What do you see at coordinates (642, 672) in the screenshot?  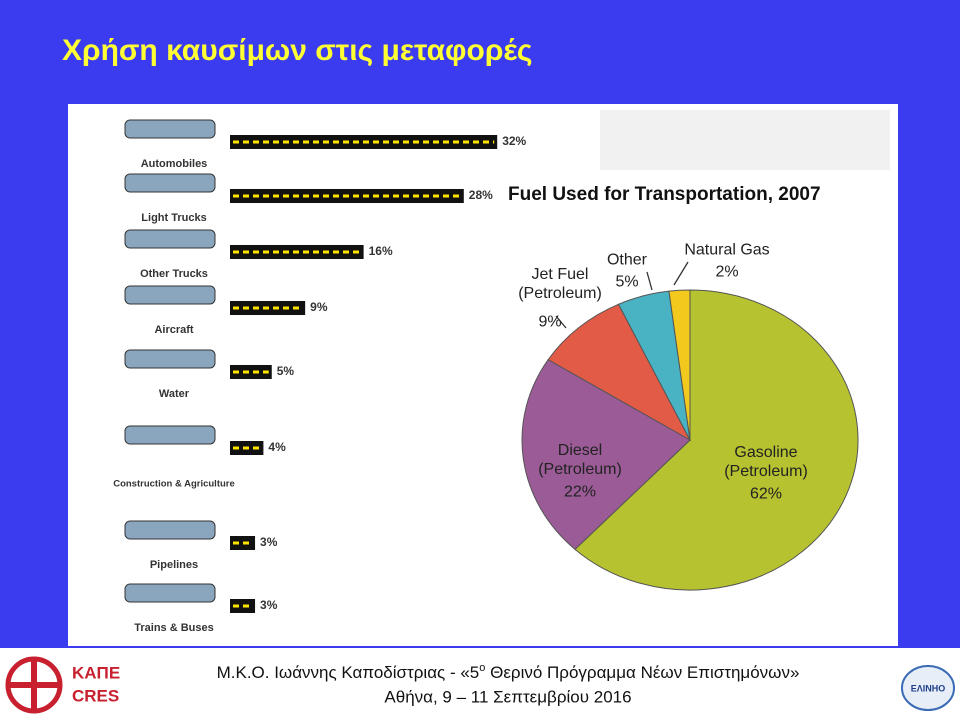 I see `footer-text: Θερινό Πρόγραμμα Νέων Επιστημόνων»` at bounding box center [642, 672].